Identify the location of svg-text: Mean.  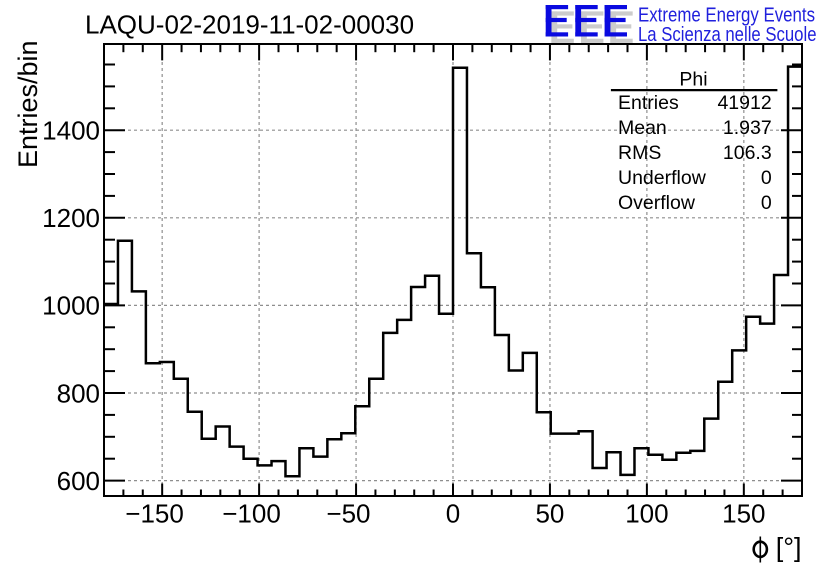
(642, 128).